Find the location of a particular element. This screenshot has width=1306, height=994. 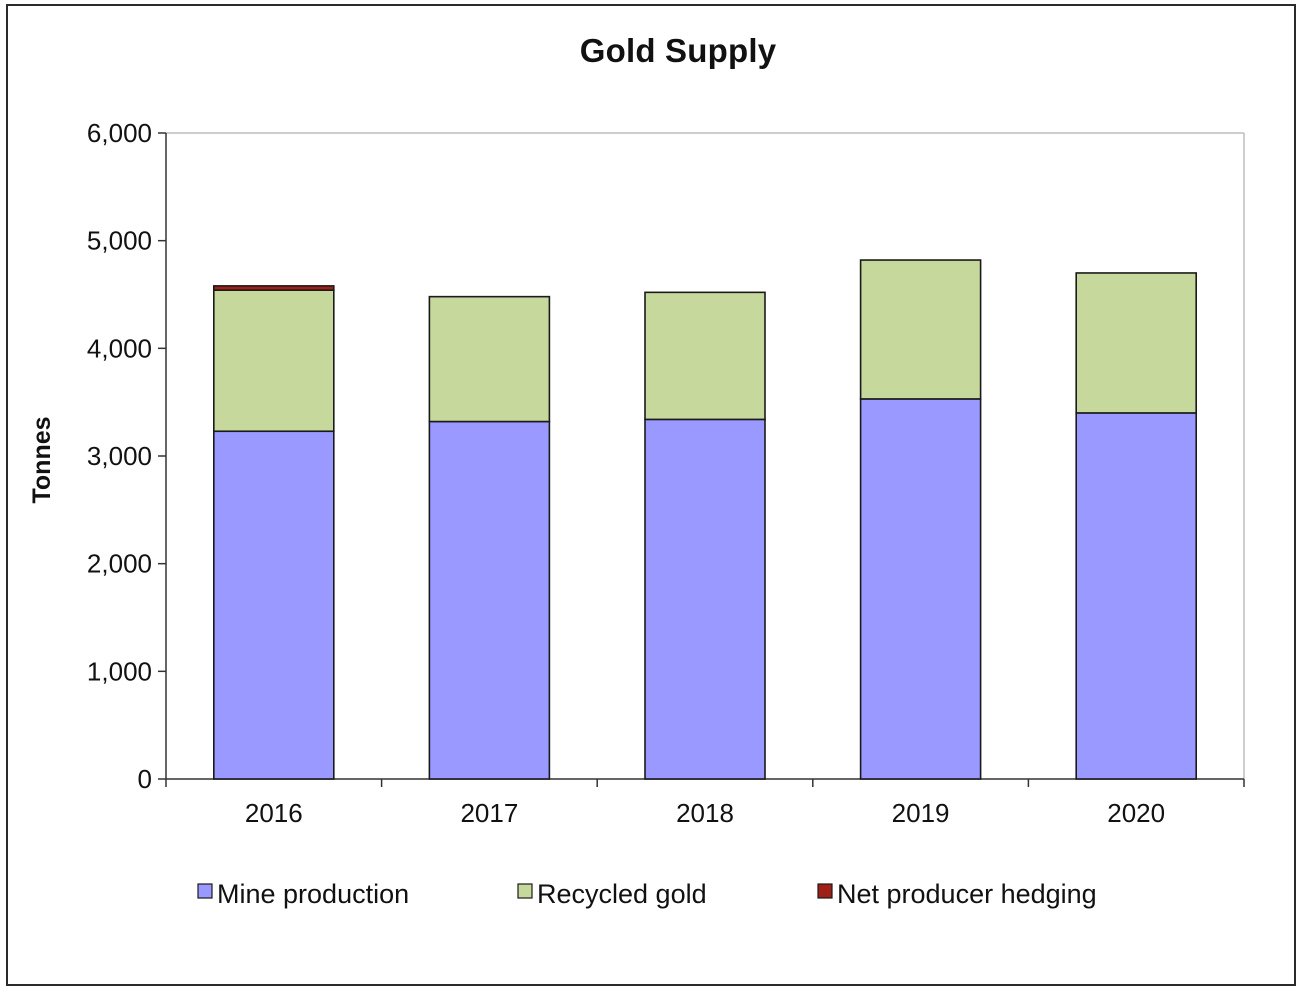

x-tick-label: 2016 is located at coordinates (274, 813).